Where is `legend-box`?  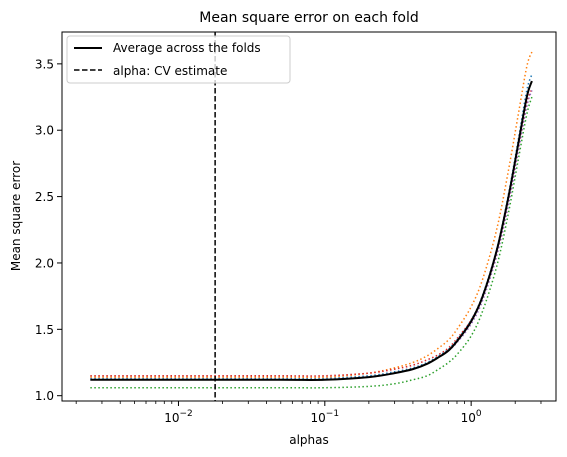
legend-box is located at coordinates (178, 59).